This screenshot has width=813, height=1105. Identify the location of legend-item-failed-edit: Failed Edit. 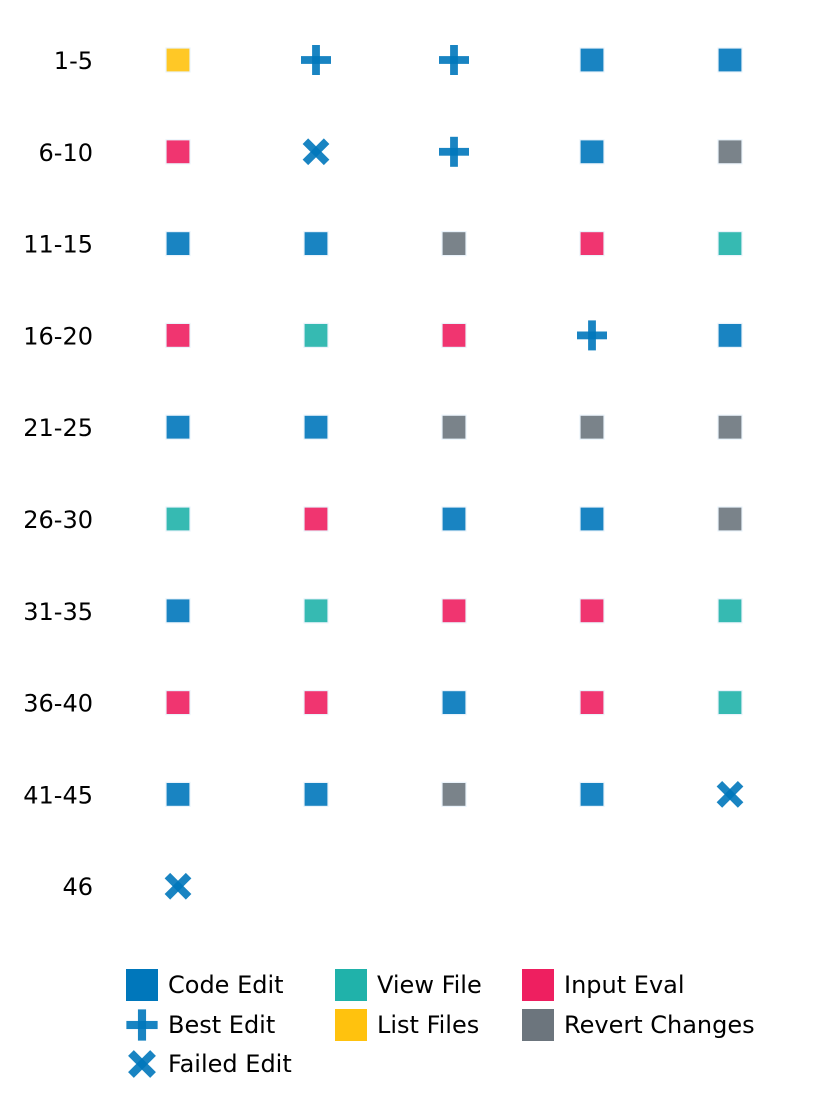
(209, 1064).